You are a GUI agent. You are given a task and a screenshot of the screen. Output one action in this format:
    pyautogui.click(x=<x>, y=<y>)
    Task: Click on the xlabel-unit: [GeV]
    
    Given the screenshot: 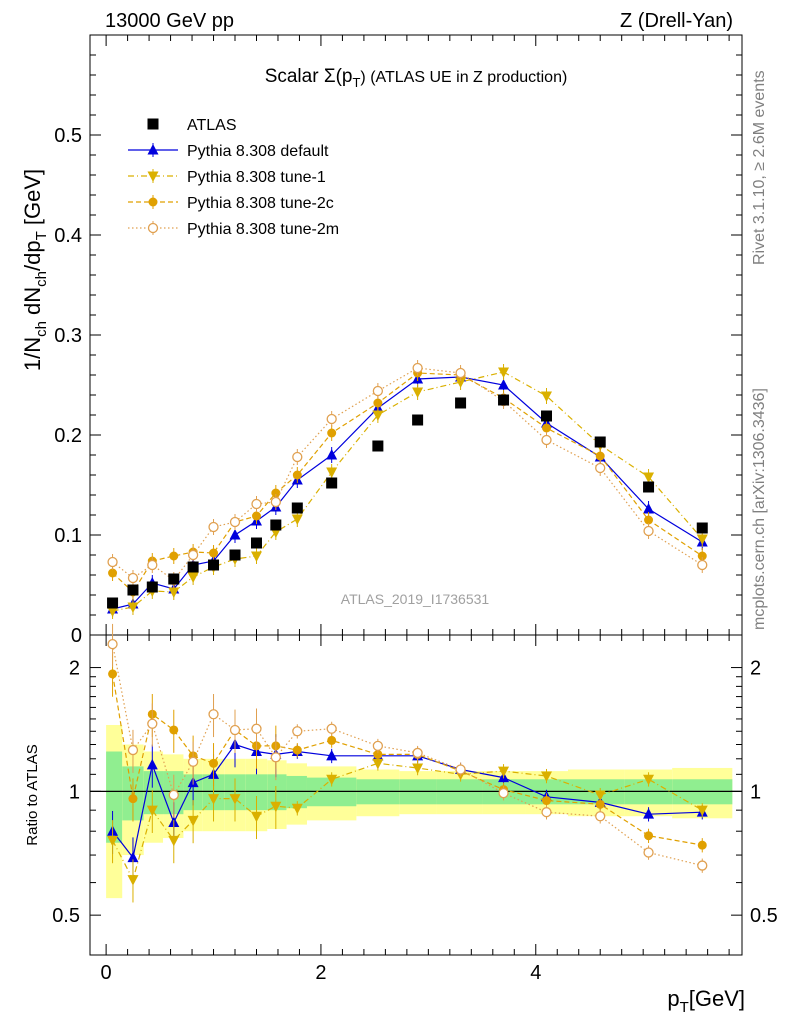 What is the action you would take?
    pyautogui.click(x=717, y=998)
    